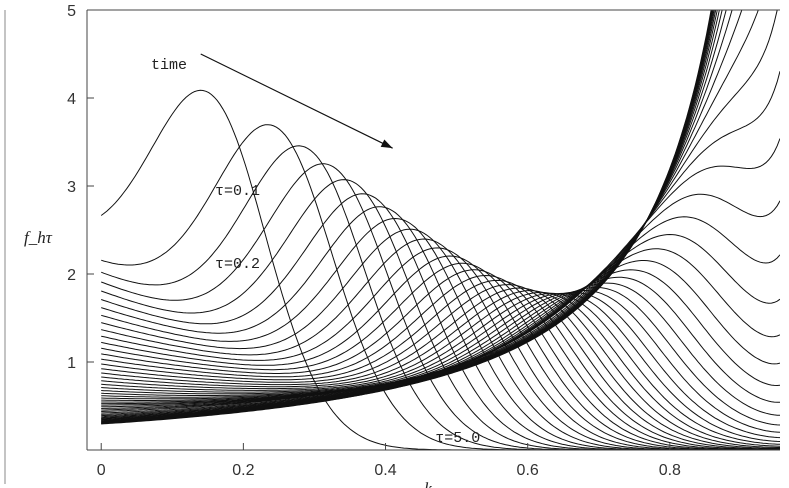 The width and height of the screenshot is (789, 488). I want to click on y-axis-label: f_hτ, so click(38, 237).